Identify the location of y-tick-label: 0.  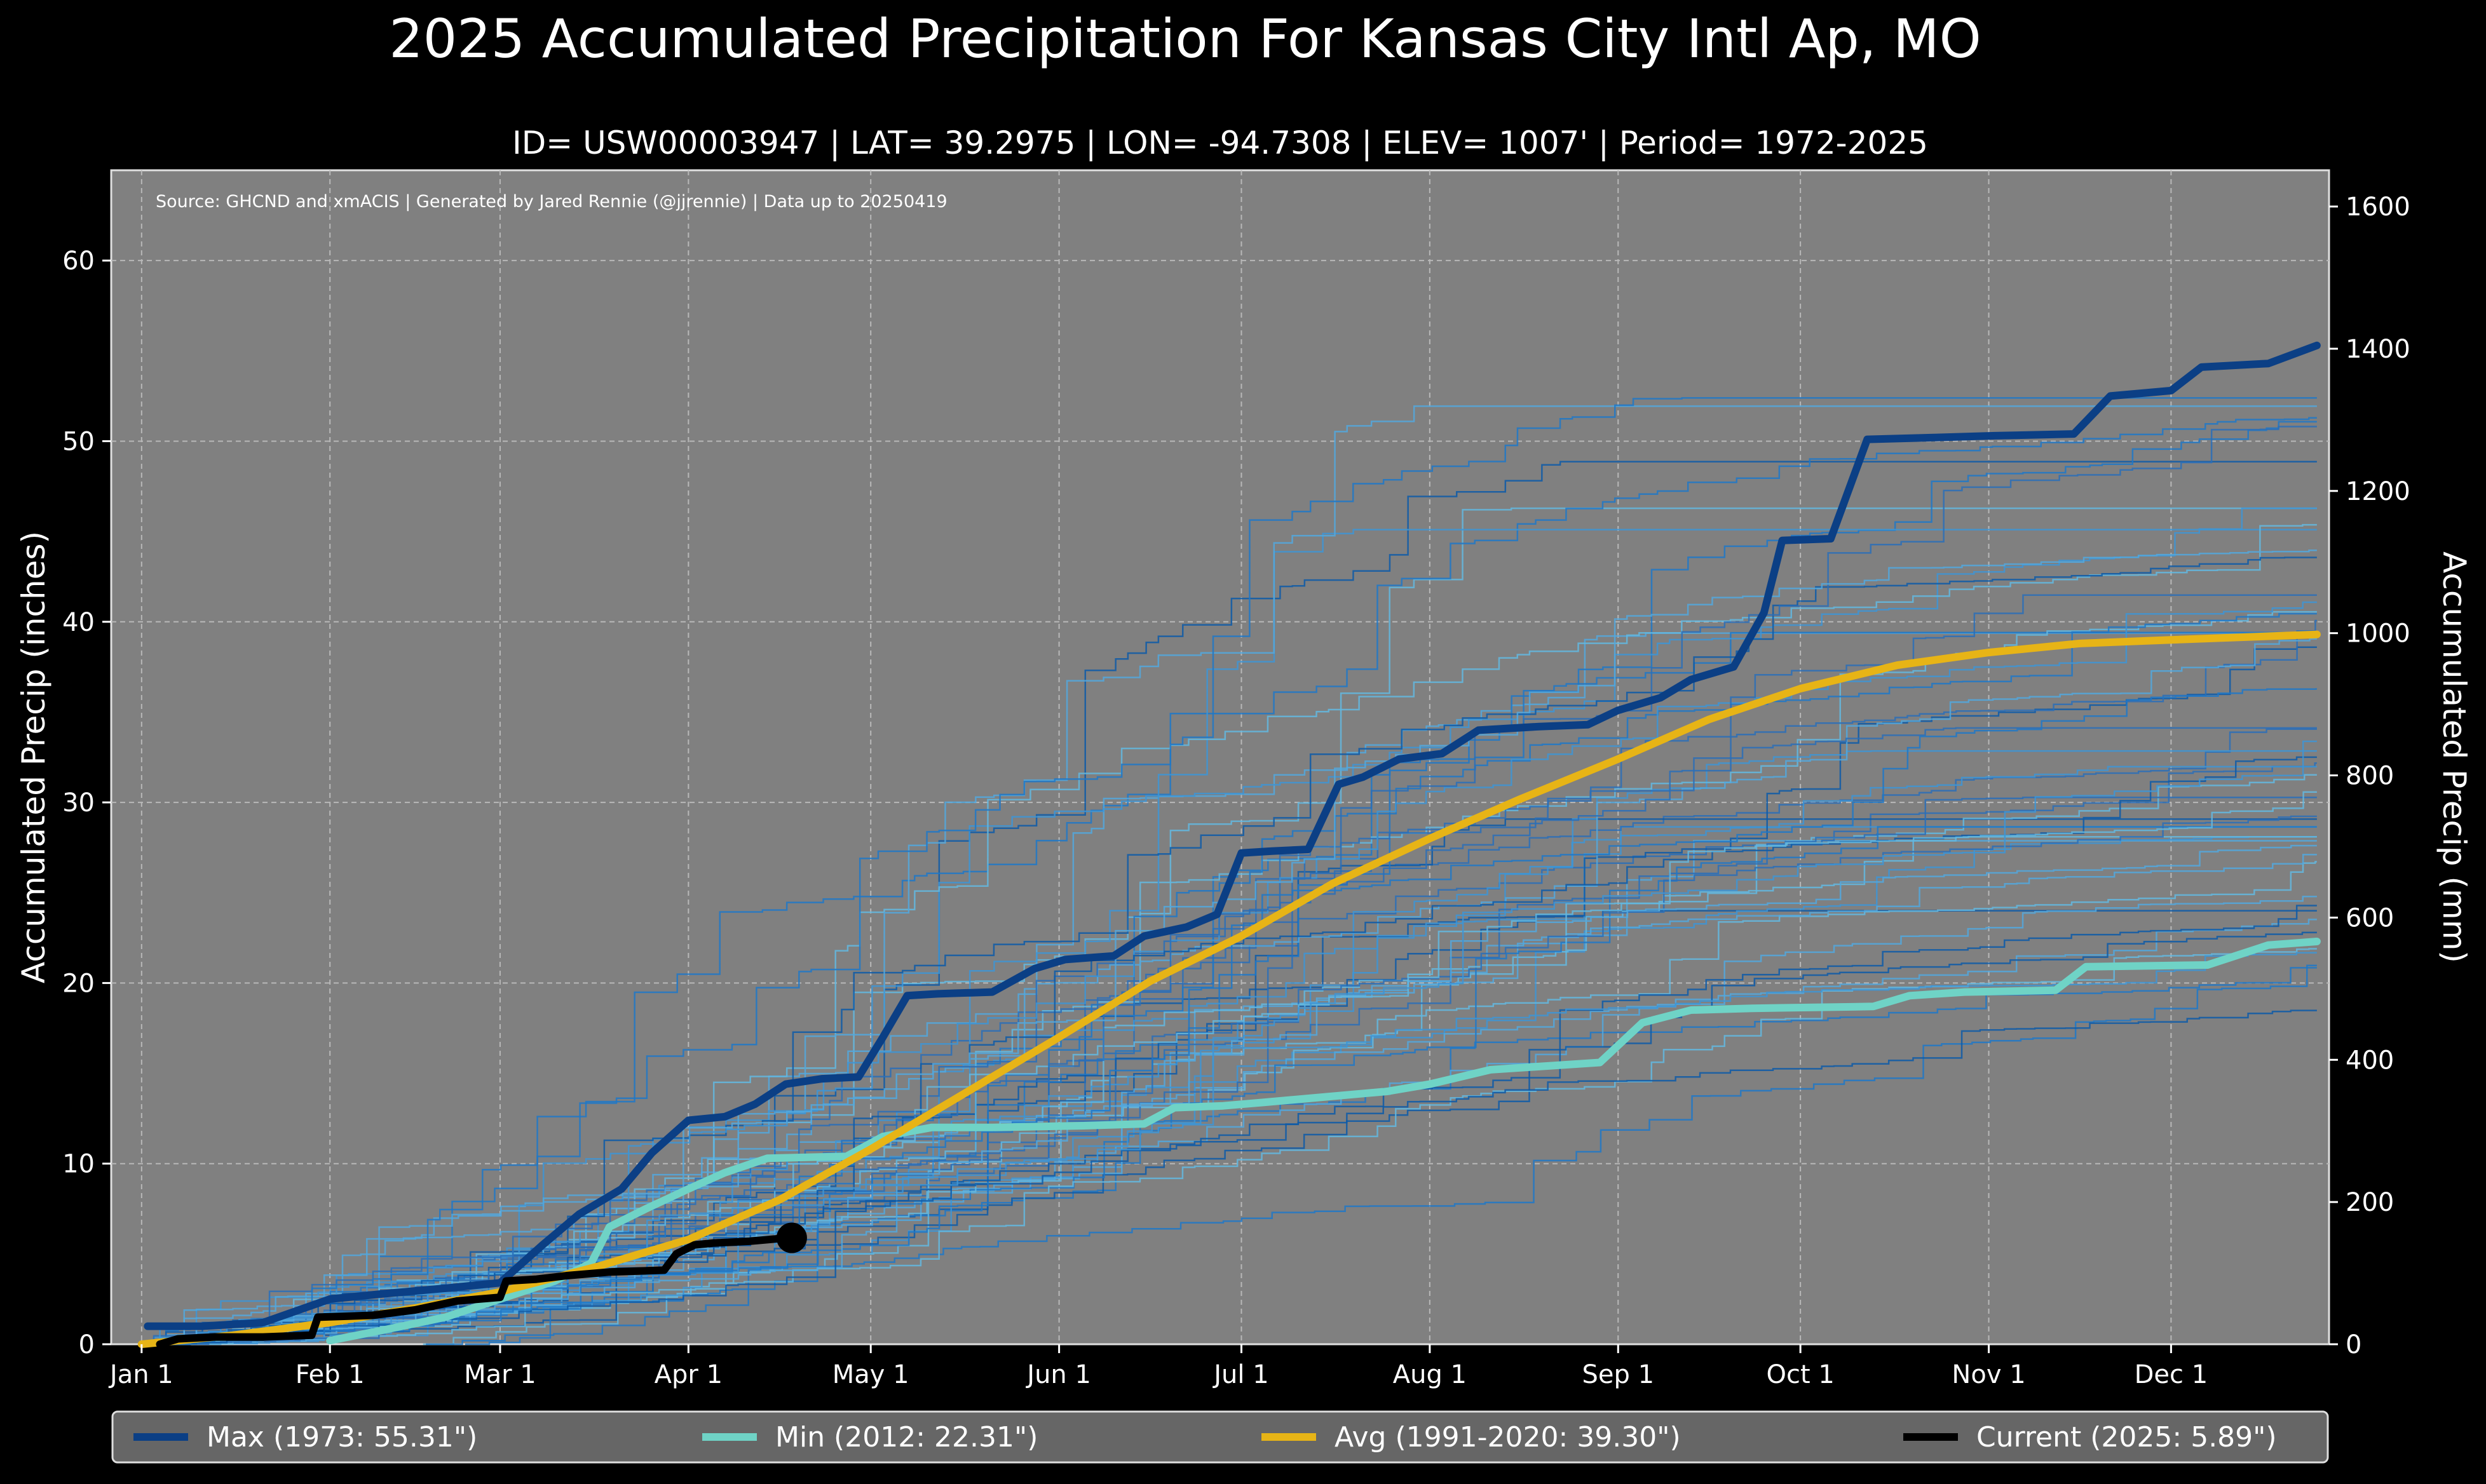
(87, 1344).